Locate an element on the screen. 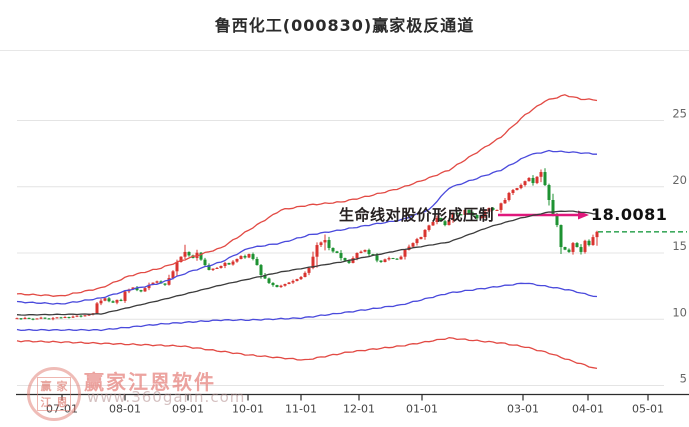 This screenshot has height=427, width=689. y-axis-tick-label: 10 is located at coordinates (679, 312).